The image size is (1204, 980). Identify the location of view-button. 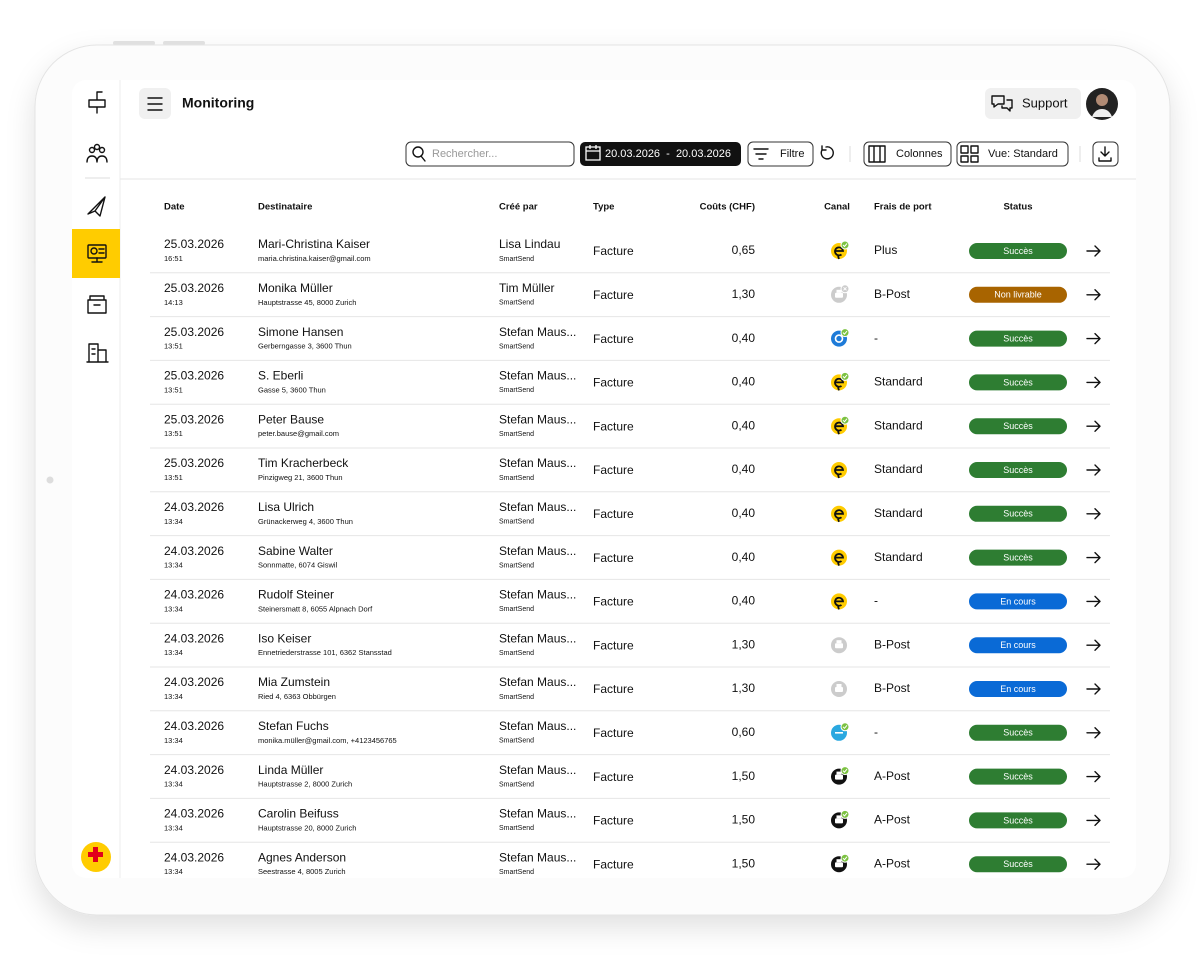
(1012, 154).